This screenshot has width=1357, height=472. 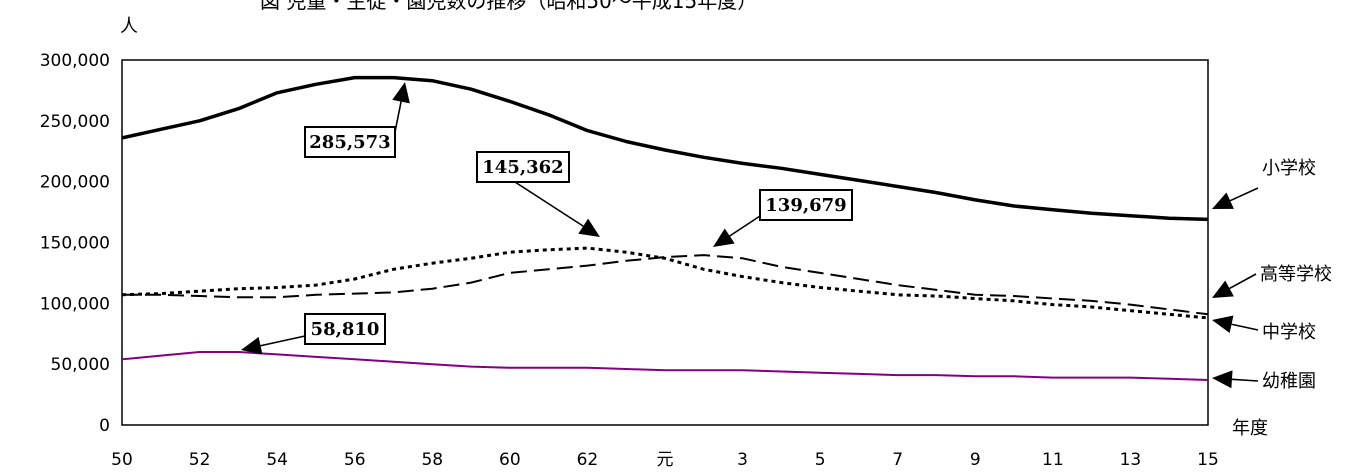 I want to click on x-tick-label: 元, so click(x=665, y=459).